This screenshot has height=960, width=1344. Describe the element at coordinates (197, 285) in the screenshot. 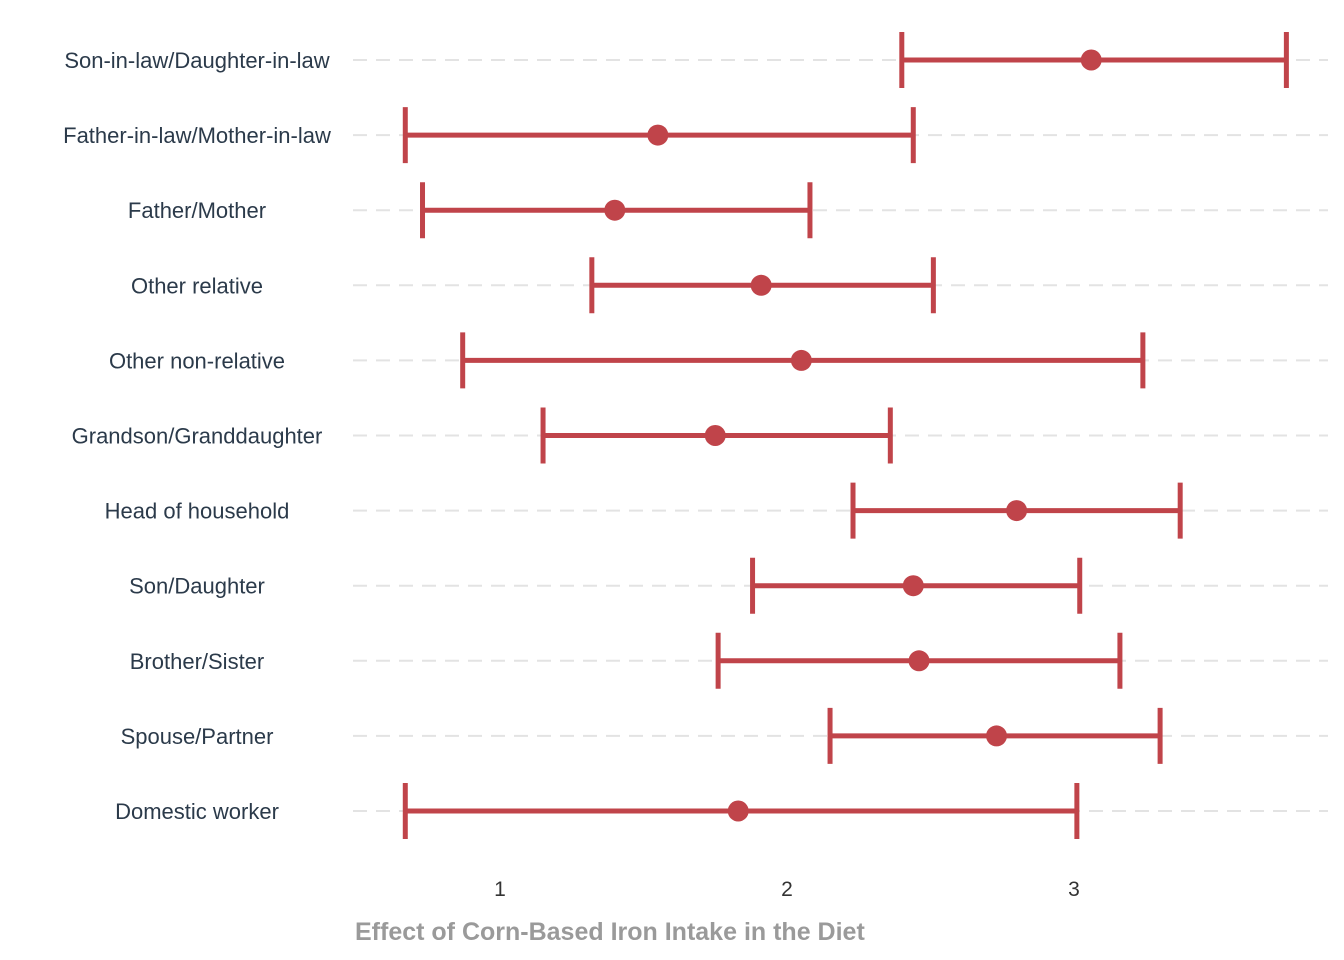

I see `category-label: Other relative` at that location.